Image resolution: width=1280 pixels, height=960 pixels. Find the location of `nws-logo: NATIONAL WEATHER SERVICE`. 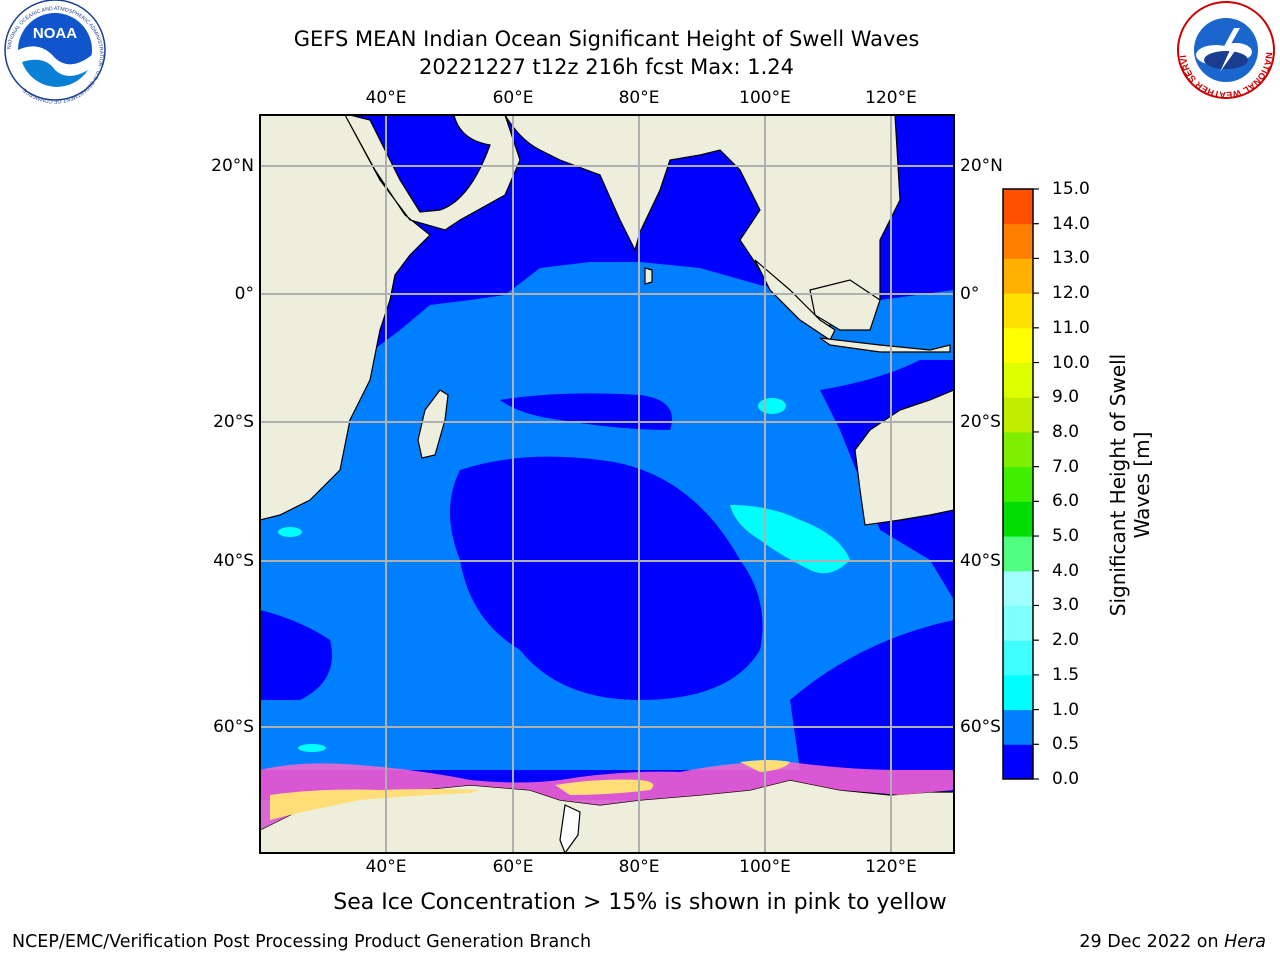

nws-logo: NATIONAL WEATHER SERVICE is located at coordinates (1225, 50).